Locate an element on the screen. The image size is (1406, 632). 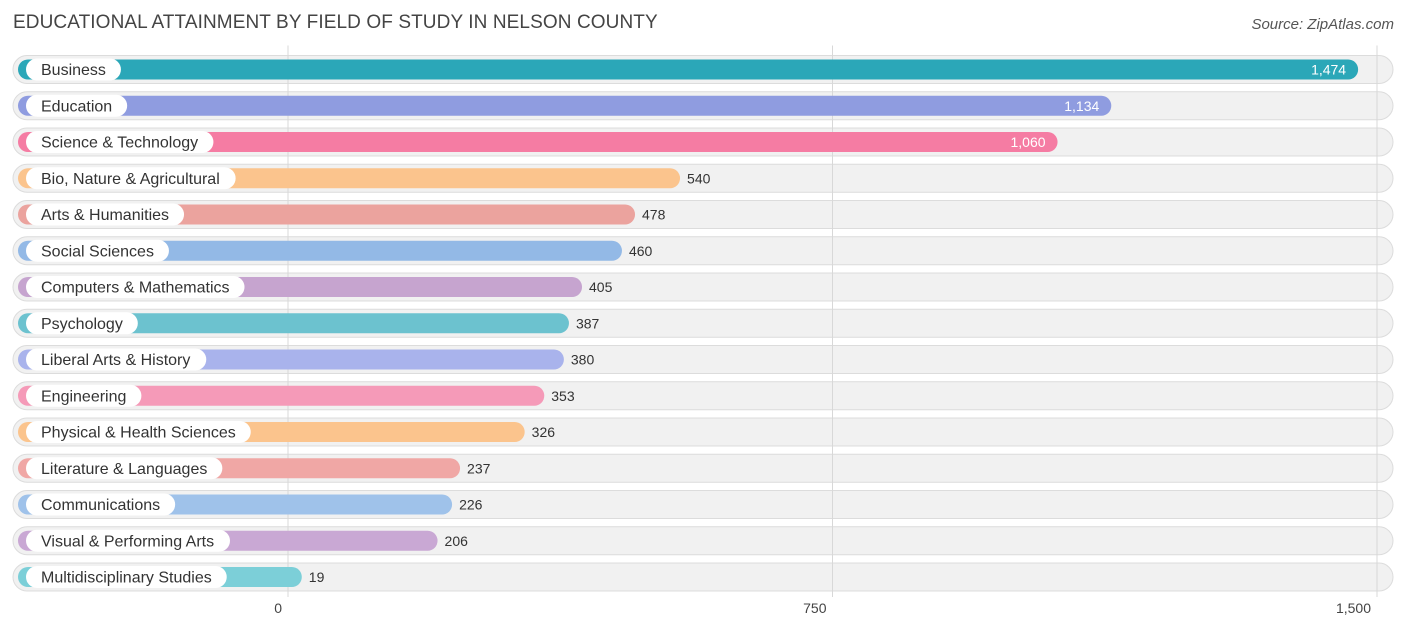
row-background is located at coordinates (703, 577).